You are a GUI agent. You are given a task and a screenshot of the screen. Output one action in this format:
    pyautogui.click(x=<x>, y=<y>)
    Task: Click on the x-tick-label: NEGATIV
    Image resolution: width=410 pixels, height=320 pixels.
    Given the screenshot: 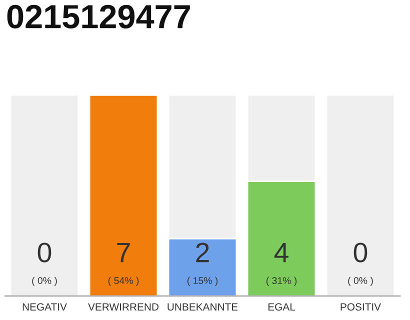 What is the action you would take?
    pyautogui.click(x=44, y=307)
    